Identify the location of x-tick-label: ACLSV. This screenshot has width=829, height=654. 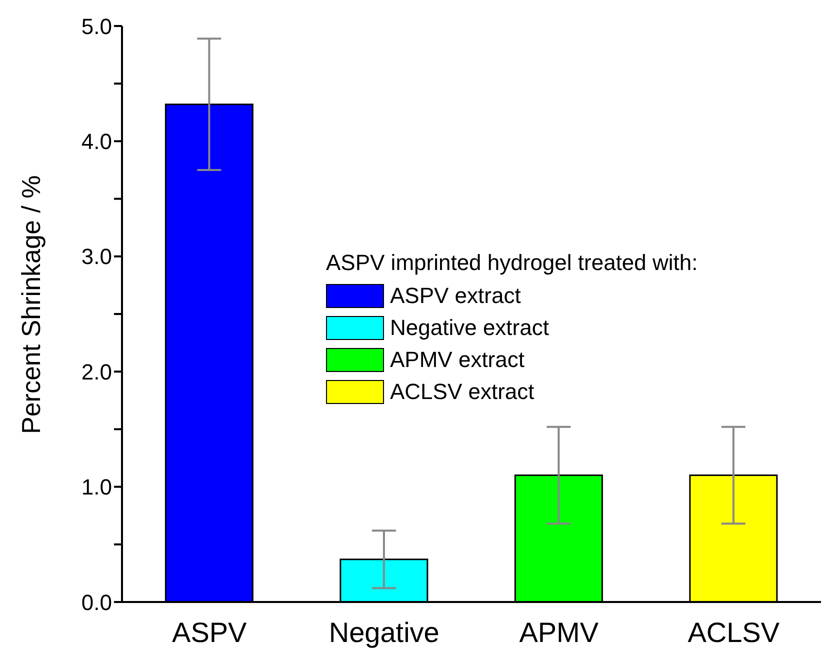
(734, 632).